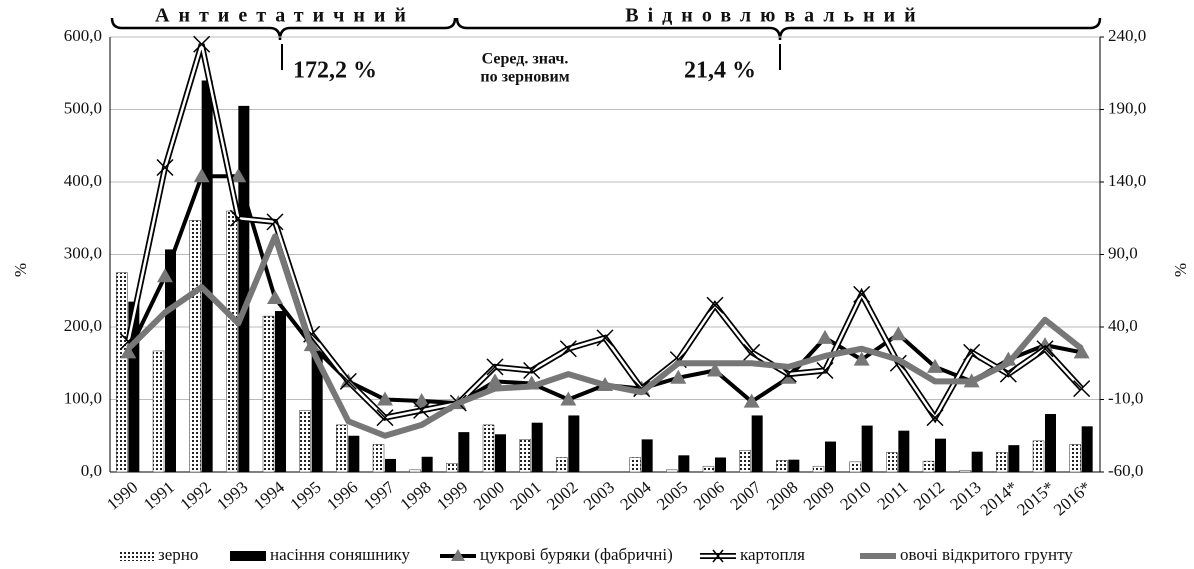 The width and height of the screenshot is (1194, 569). I want to click on x-tick-label: 1999, so click(452, 496).